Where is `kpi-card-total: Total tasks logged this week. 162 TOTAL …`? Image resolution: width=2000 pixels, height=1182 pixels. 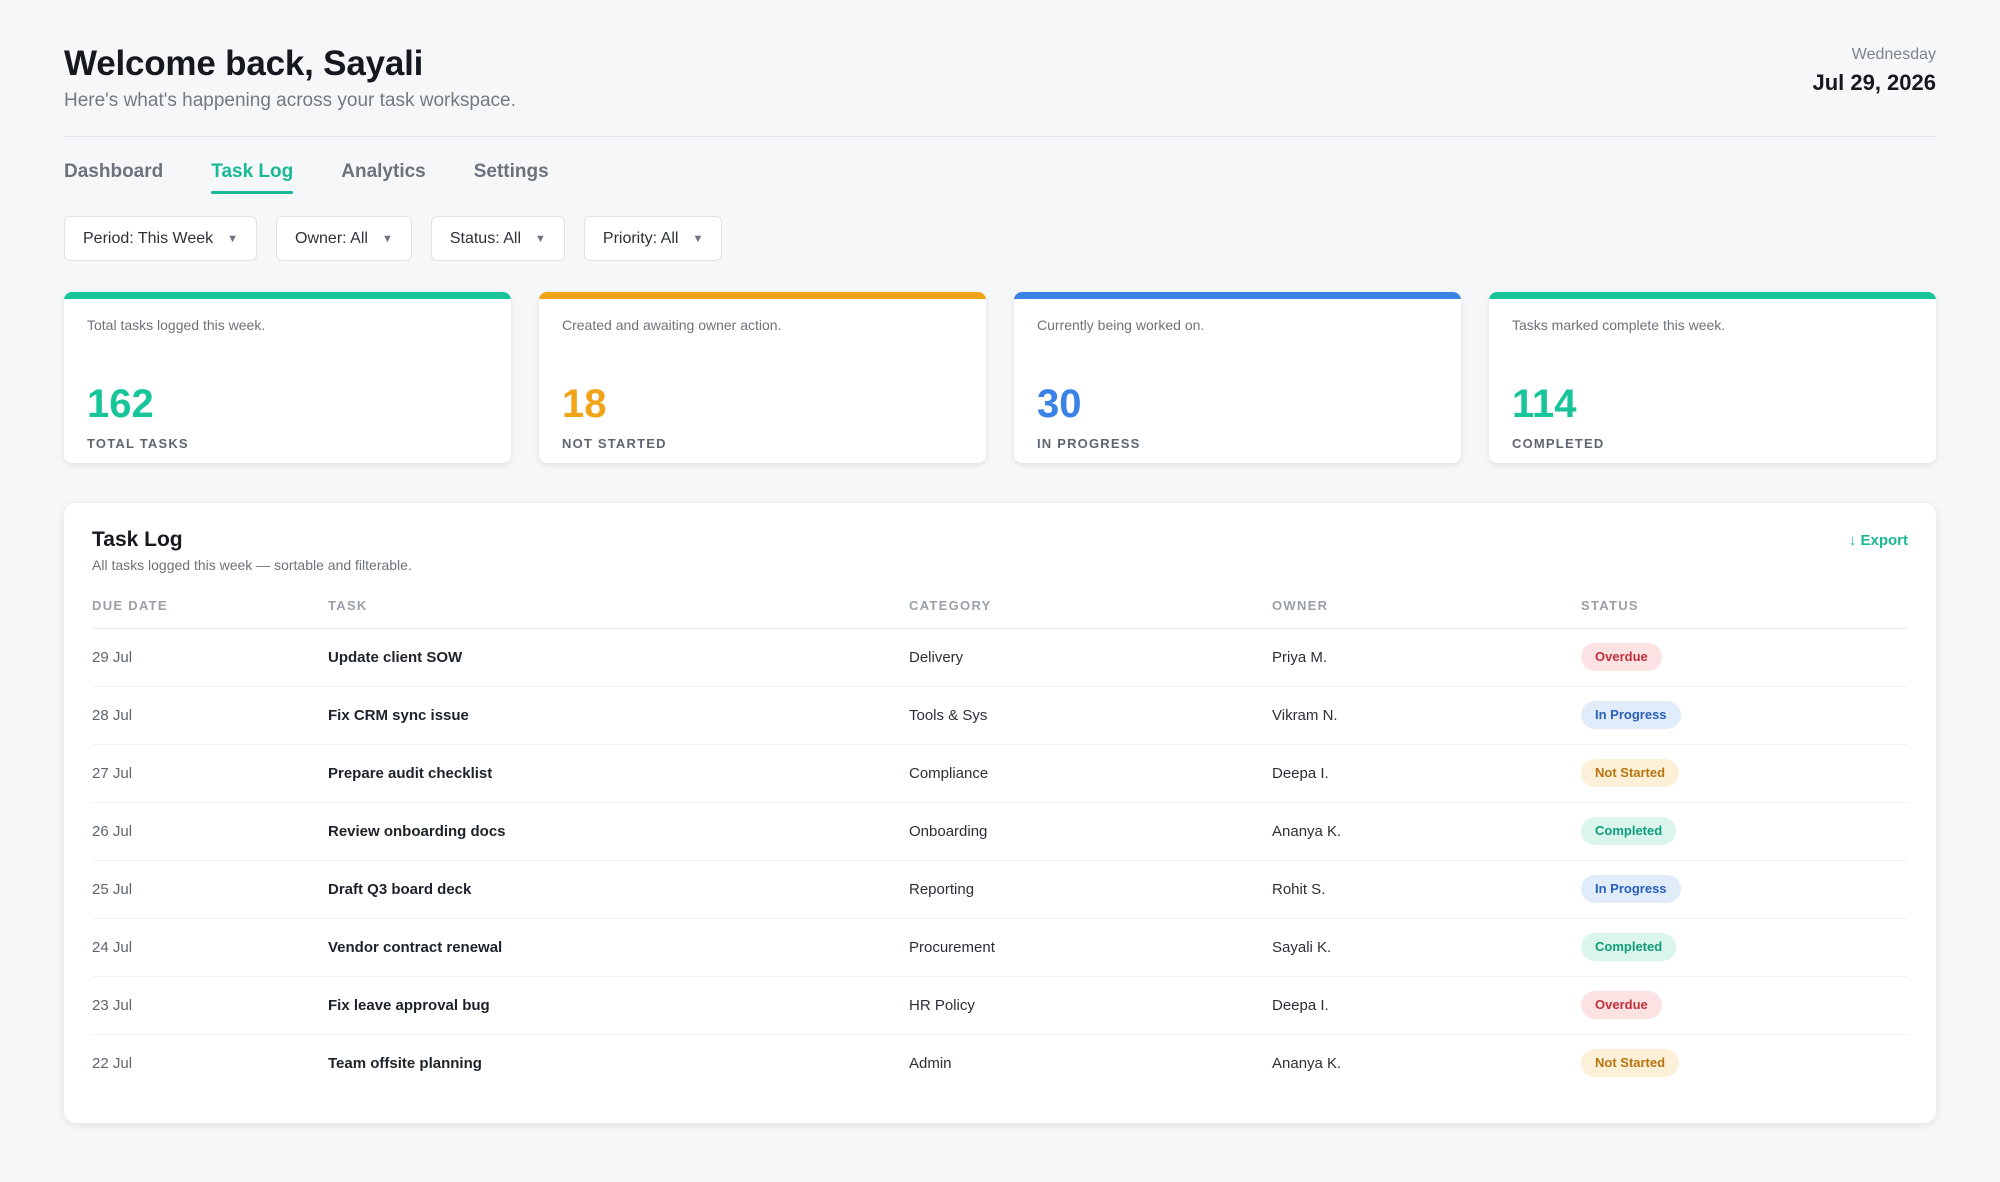 kpi-card-total: Total tasks logged this week. 162 TOTAL … is located at coordinates (287, 377).